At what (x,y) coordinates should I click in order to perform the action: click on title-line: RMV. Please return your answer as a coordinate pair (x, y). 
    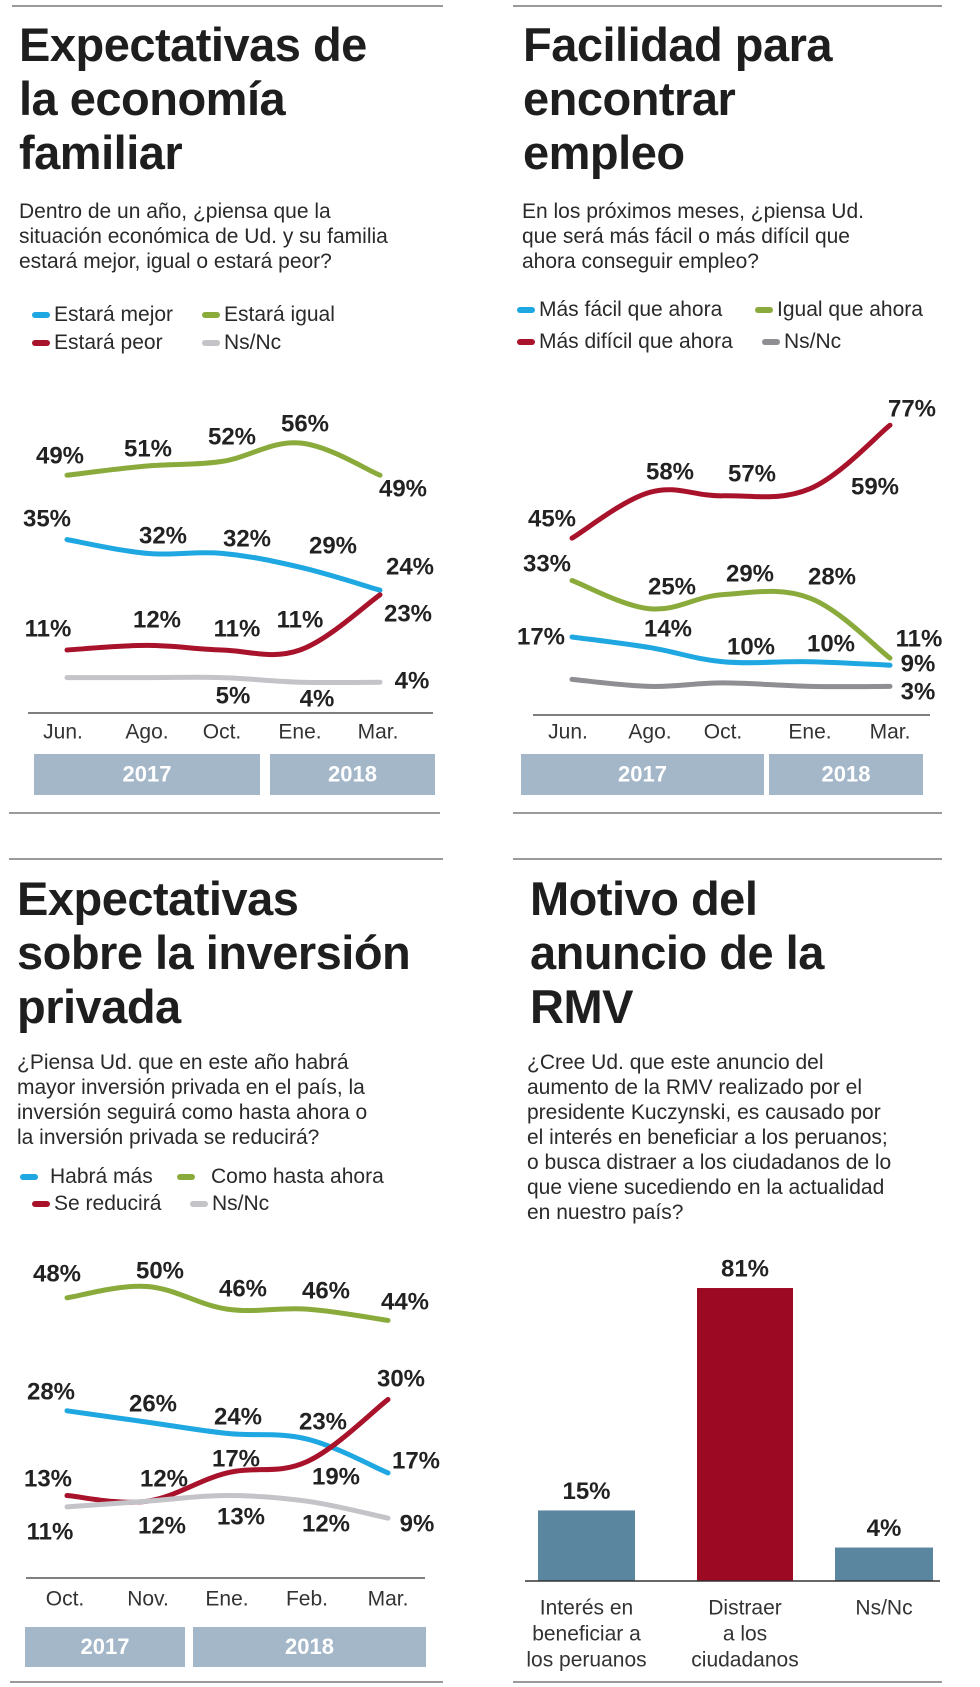
    Looking at the image, I should click on (581, 1006).